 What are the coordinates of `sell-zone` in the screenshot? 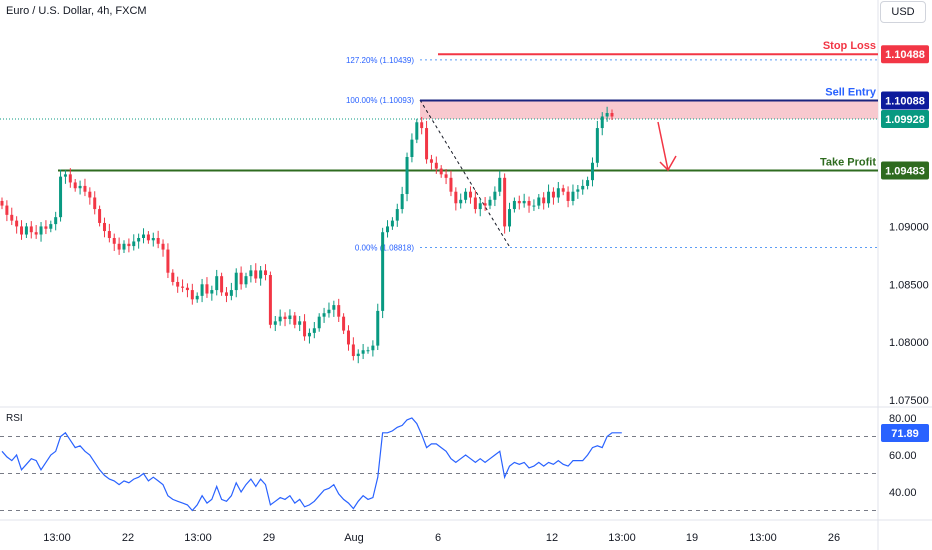 It's located at (649, 110).